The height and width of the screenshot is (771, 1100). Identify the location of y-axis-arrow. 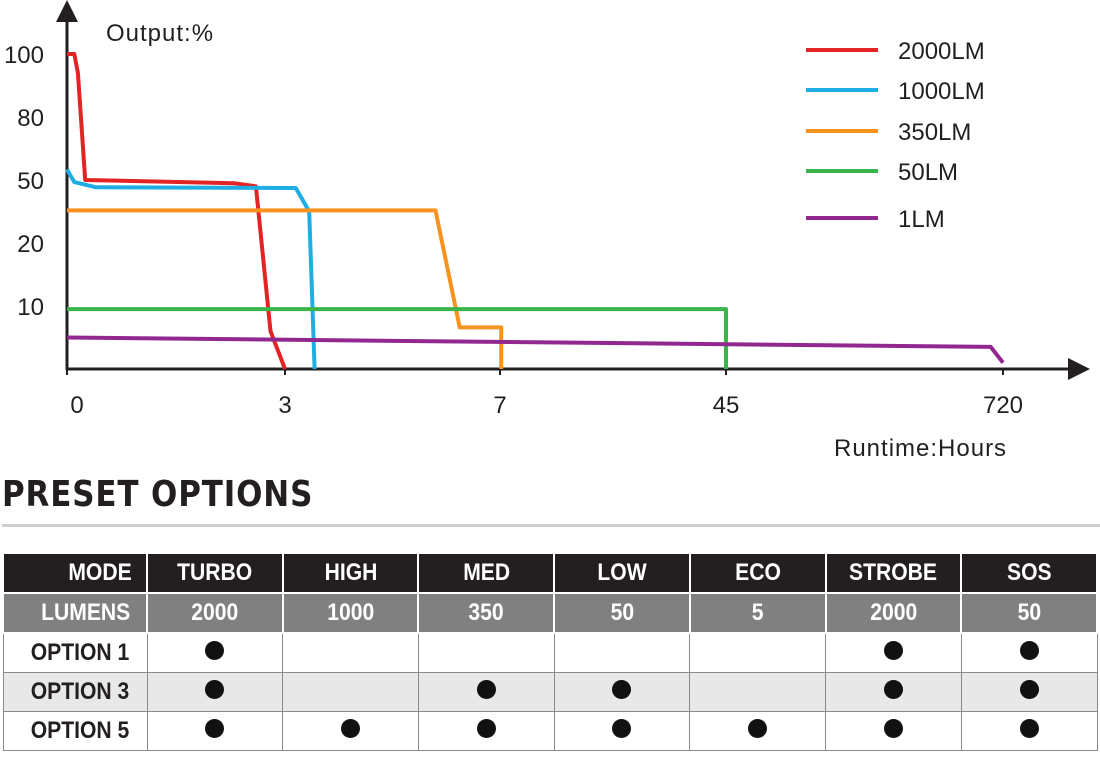
(67, 11).